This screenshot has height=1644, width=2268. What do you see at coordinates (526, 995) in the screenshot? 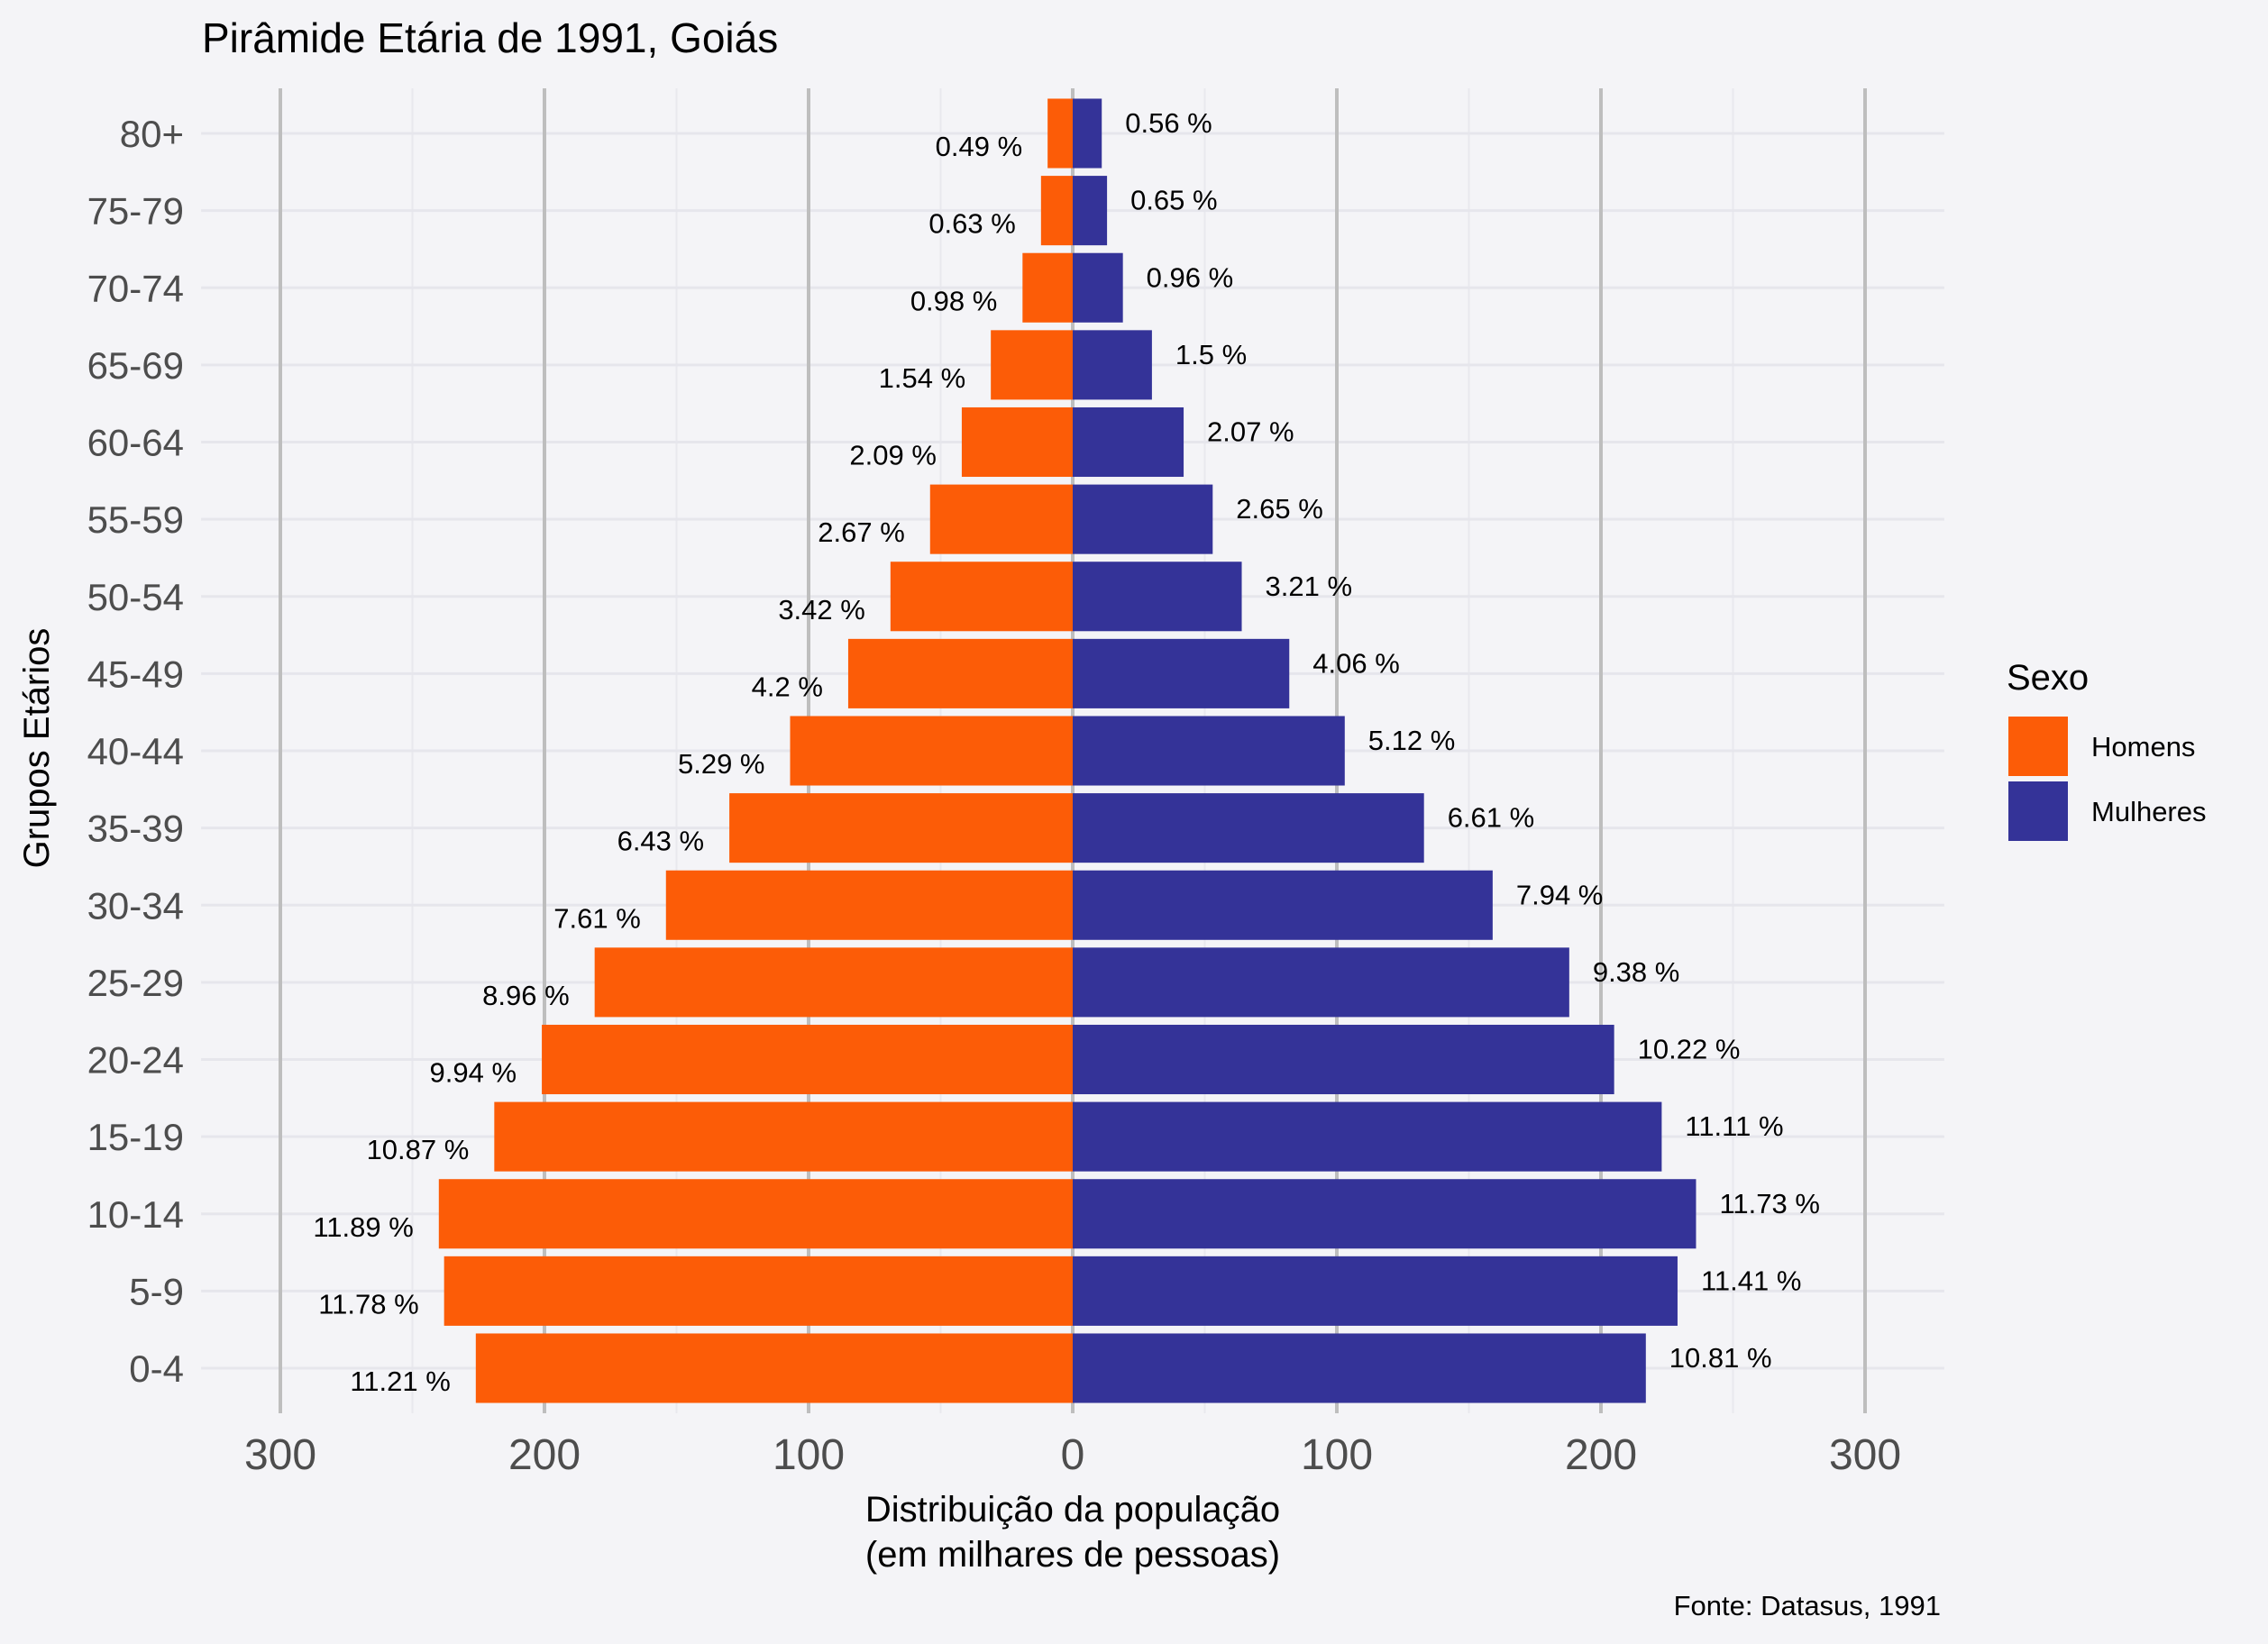
I see `label-homens-25-29: 8.96 %` at bounding box center [526, 995].